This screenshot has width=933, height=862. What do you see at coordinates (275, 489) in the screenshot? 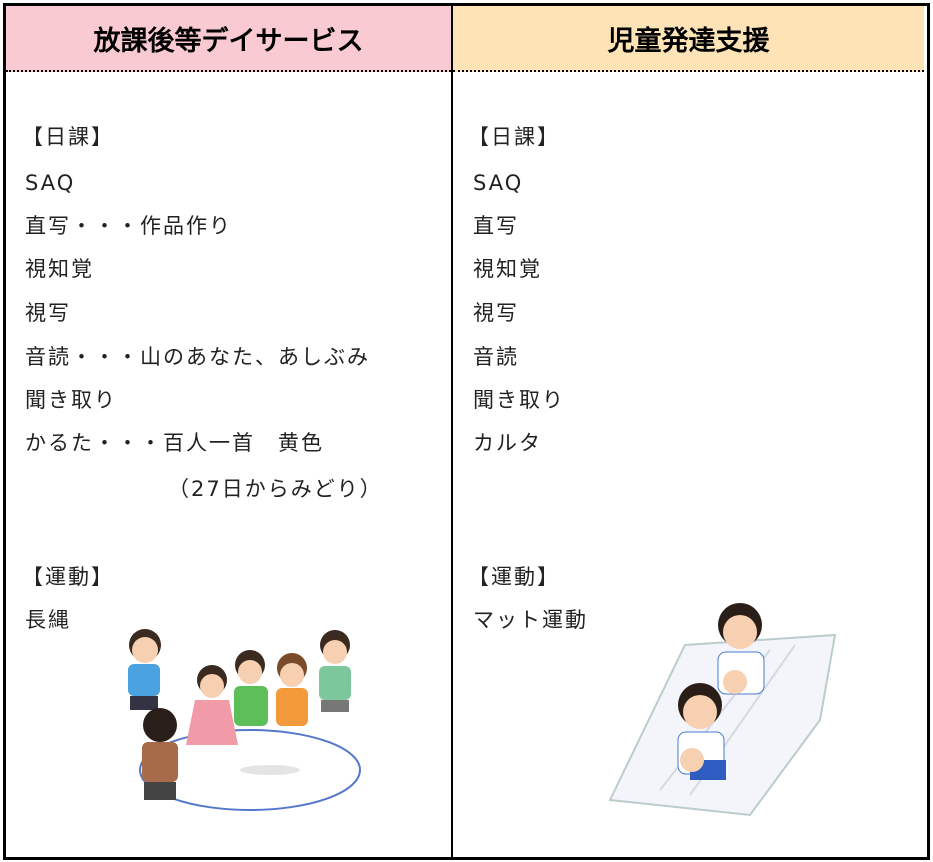
I see `list-item: （27日からみどり）` at bounding box center [275, 489].